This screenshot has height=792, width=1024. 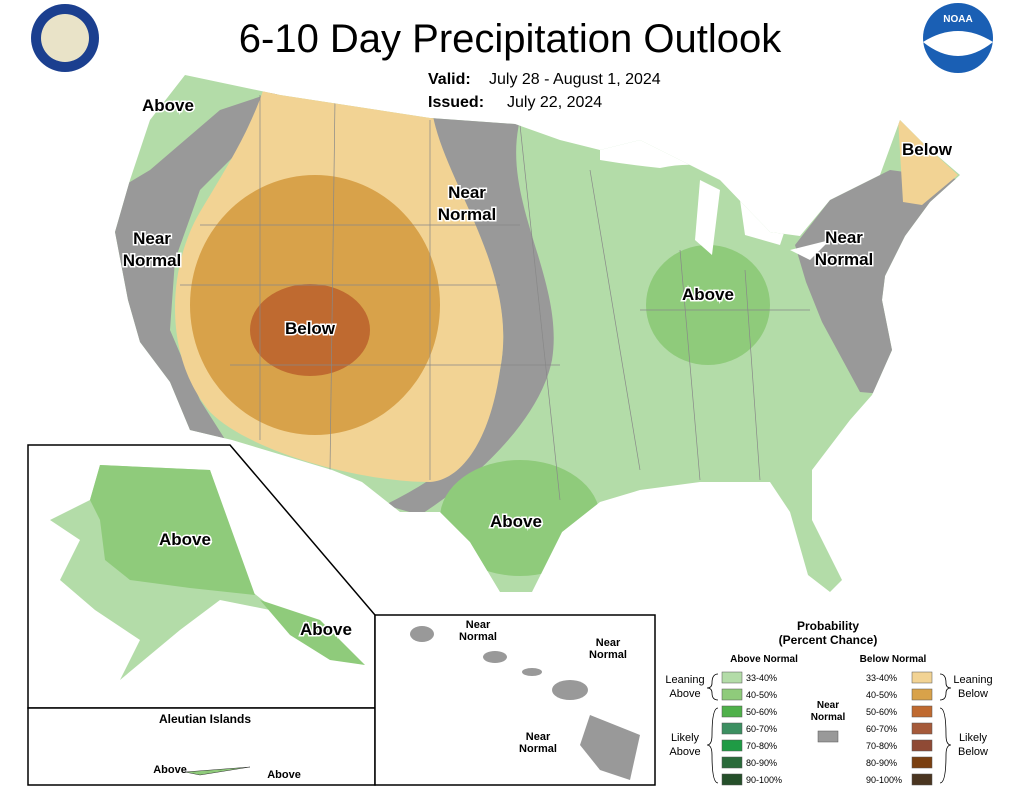 What do you see at coordinates (456, 102) in the screenshot?
I see `issued-label: Issued:` at bounding box center [456, 102].